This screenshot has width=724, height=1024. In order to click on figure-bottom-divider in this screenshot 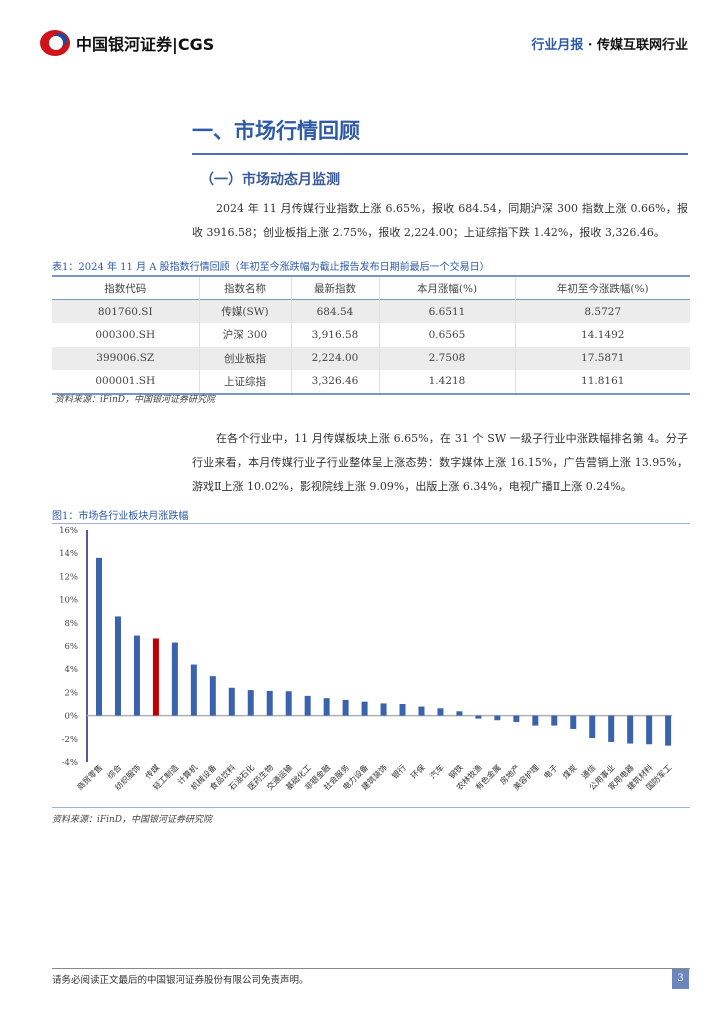, I will do `click(371, 807)`.